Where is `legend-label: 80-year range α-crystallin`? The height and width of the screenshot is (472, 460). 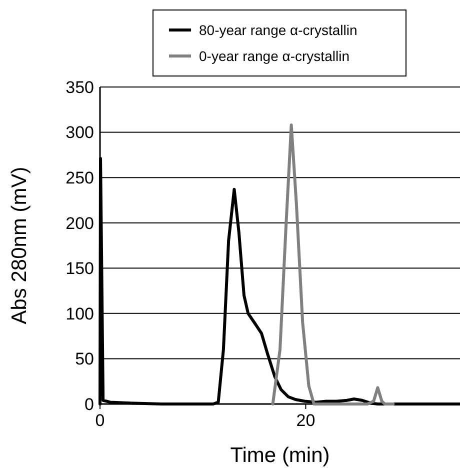
legend-label: 80-year range α-crystallin is located at coordinates (278, 30).